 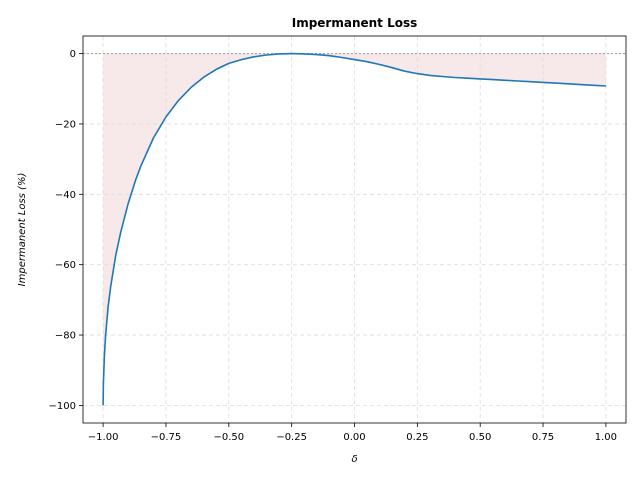 I want to click on x-tick-label: 0.00, so click(x=354, y=437).